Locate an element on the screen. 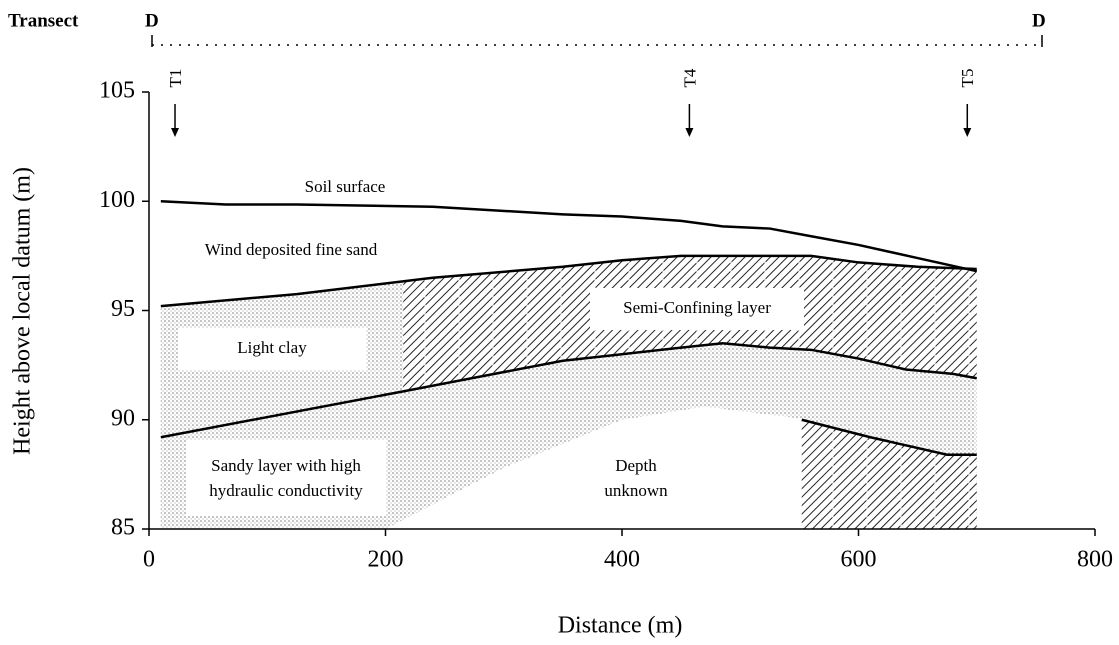 Image resolution: width=1119 pixels, height=645 pixels. marker-label: T4 is located at coordinates (689, 77).